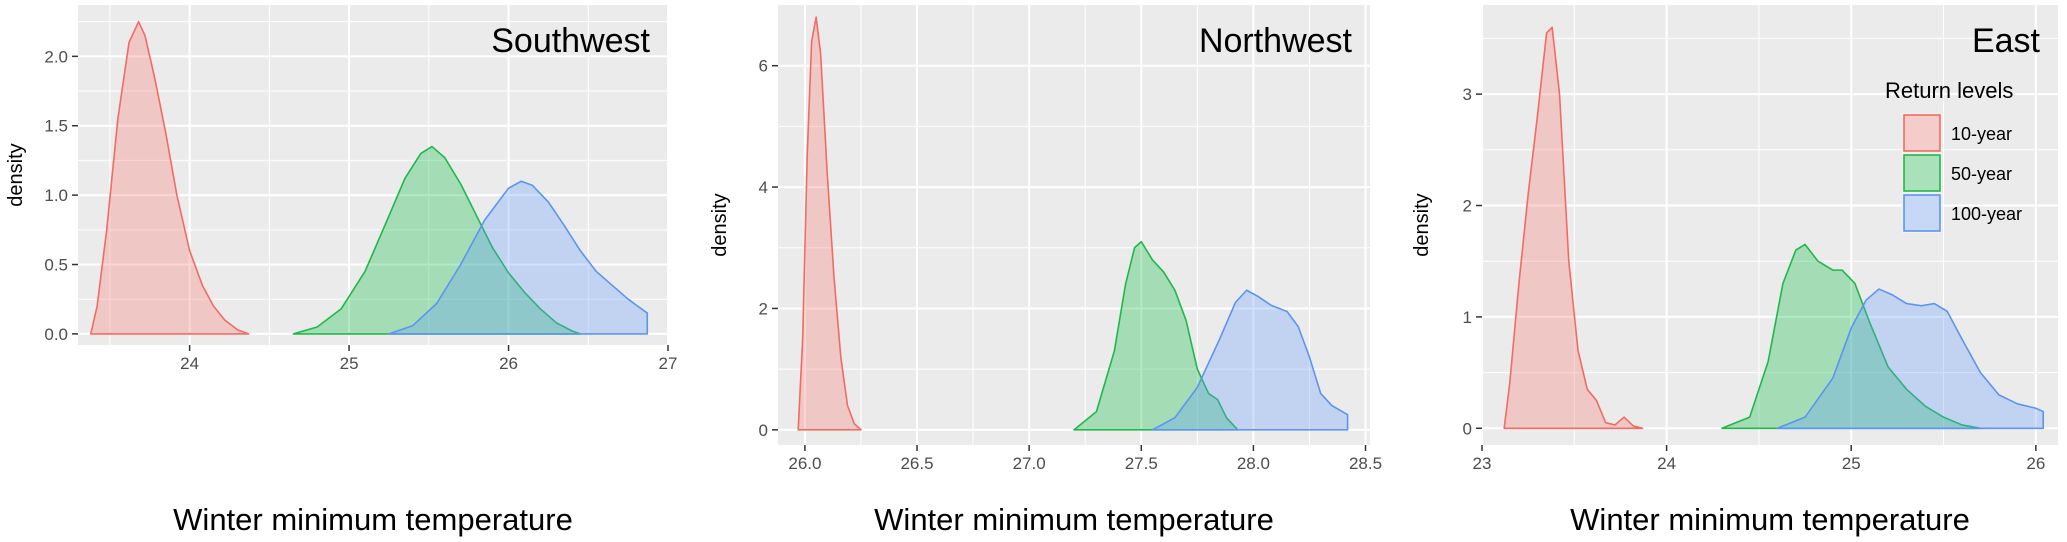 The height and width of the screenshot is (542, 2067). Describe the element at coordinates (349, 363) in the screenshot. I see `panel-southwest-xtick-label: 25` at that location.